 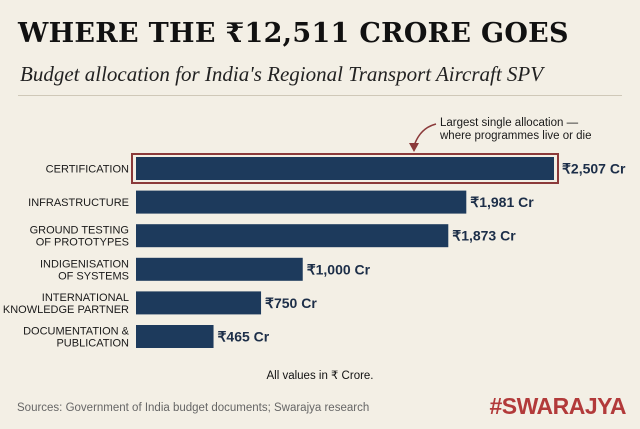 I want to click on data-label-4: ₹750 Cr, so click(x=291, y=303).